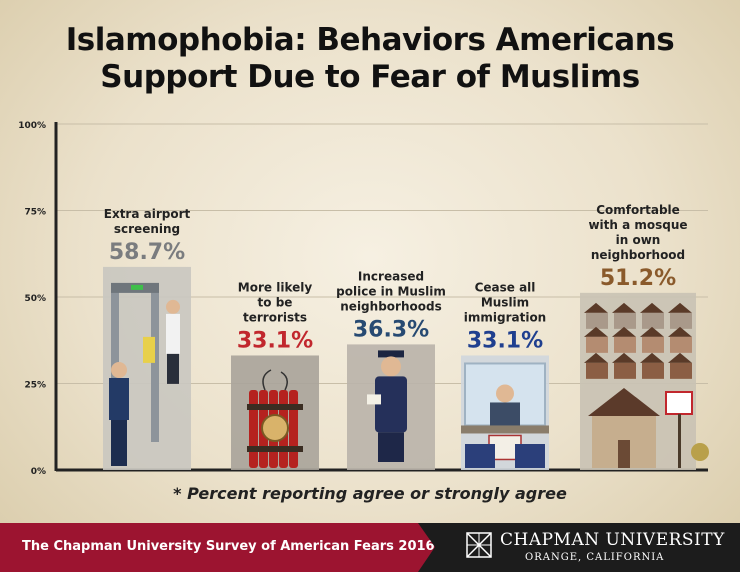 The image size is (740, 572). What do you see at coordinates (147, 214) in the screenshot?
I see `category-label: Extra airport` at bounding box center [147, 214].